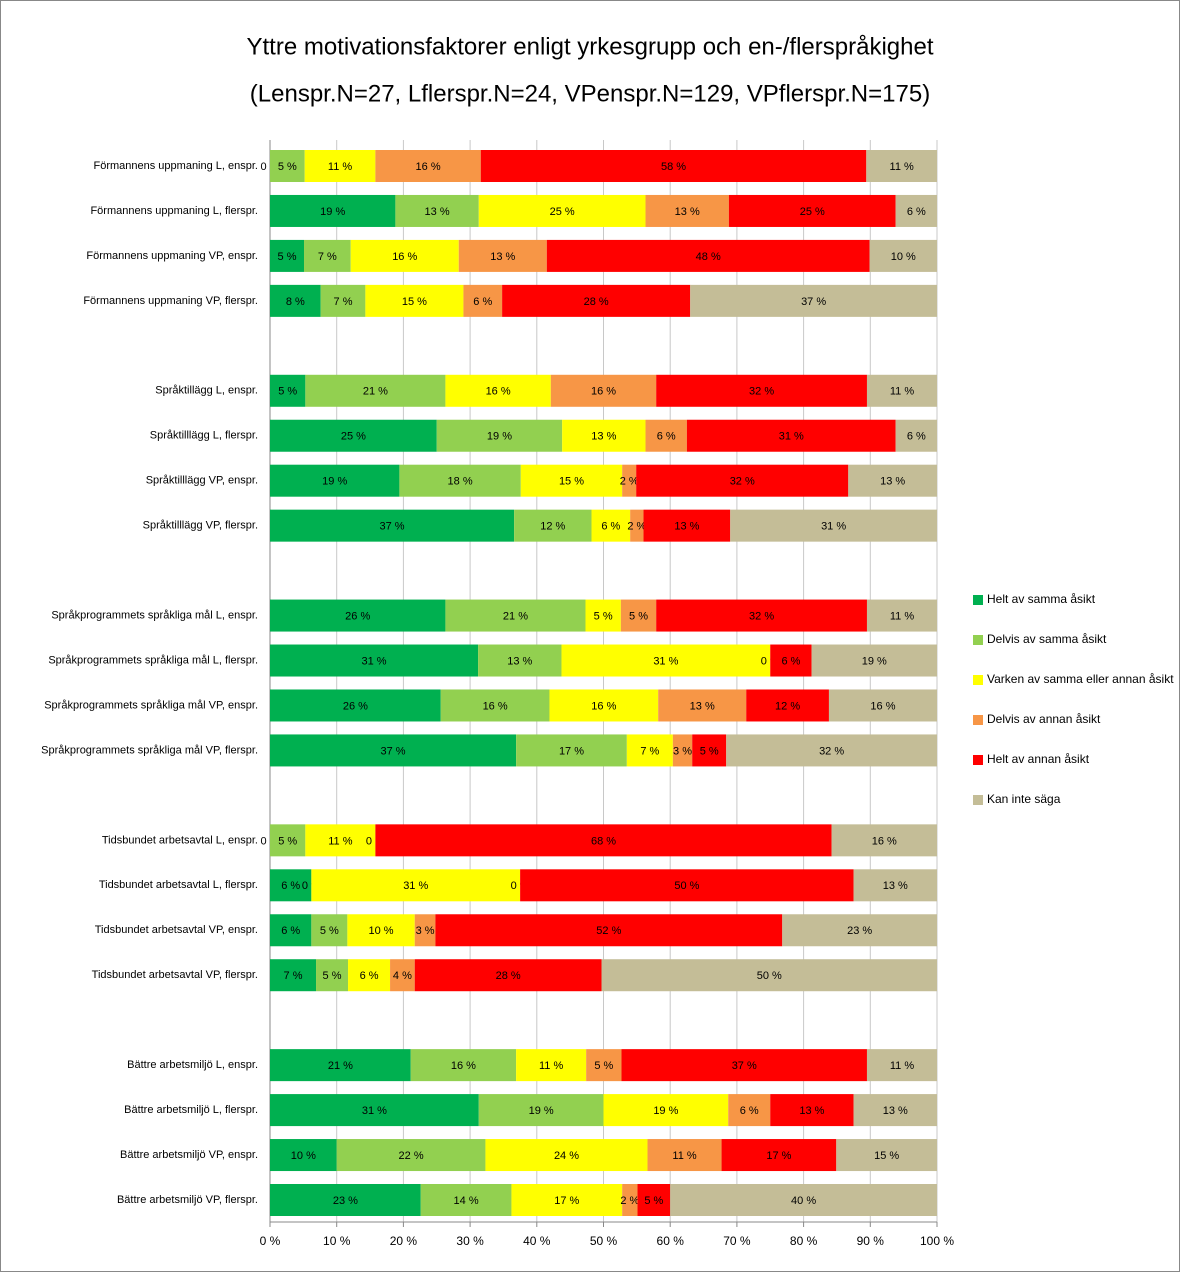 The width and height of the screenshot is (1180, 1272). I want to click on data-label: 22 %, so click(411, 1156).